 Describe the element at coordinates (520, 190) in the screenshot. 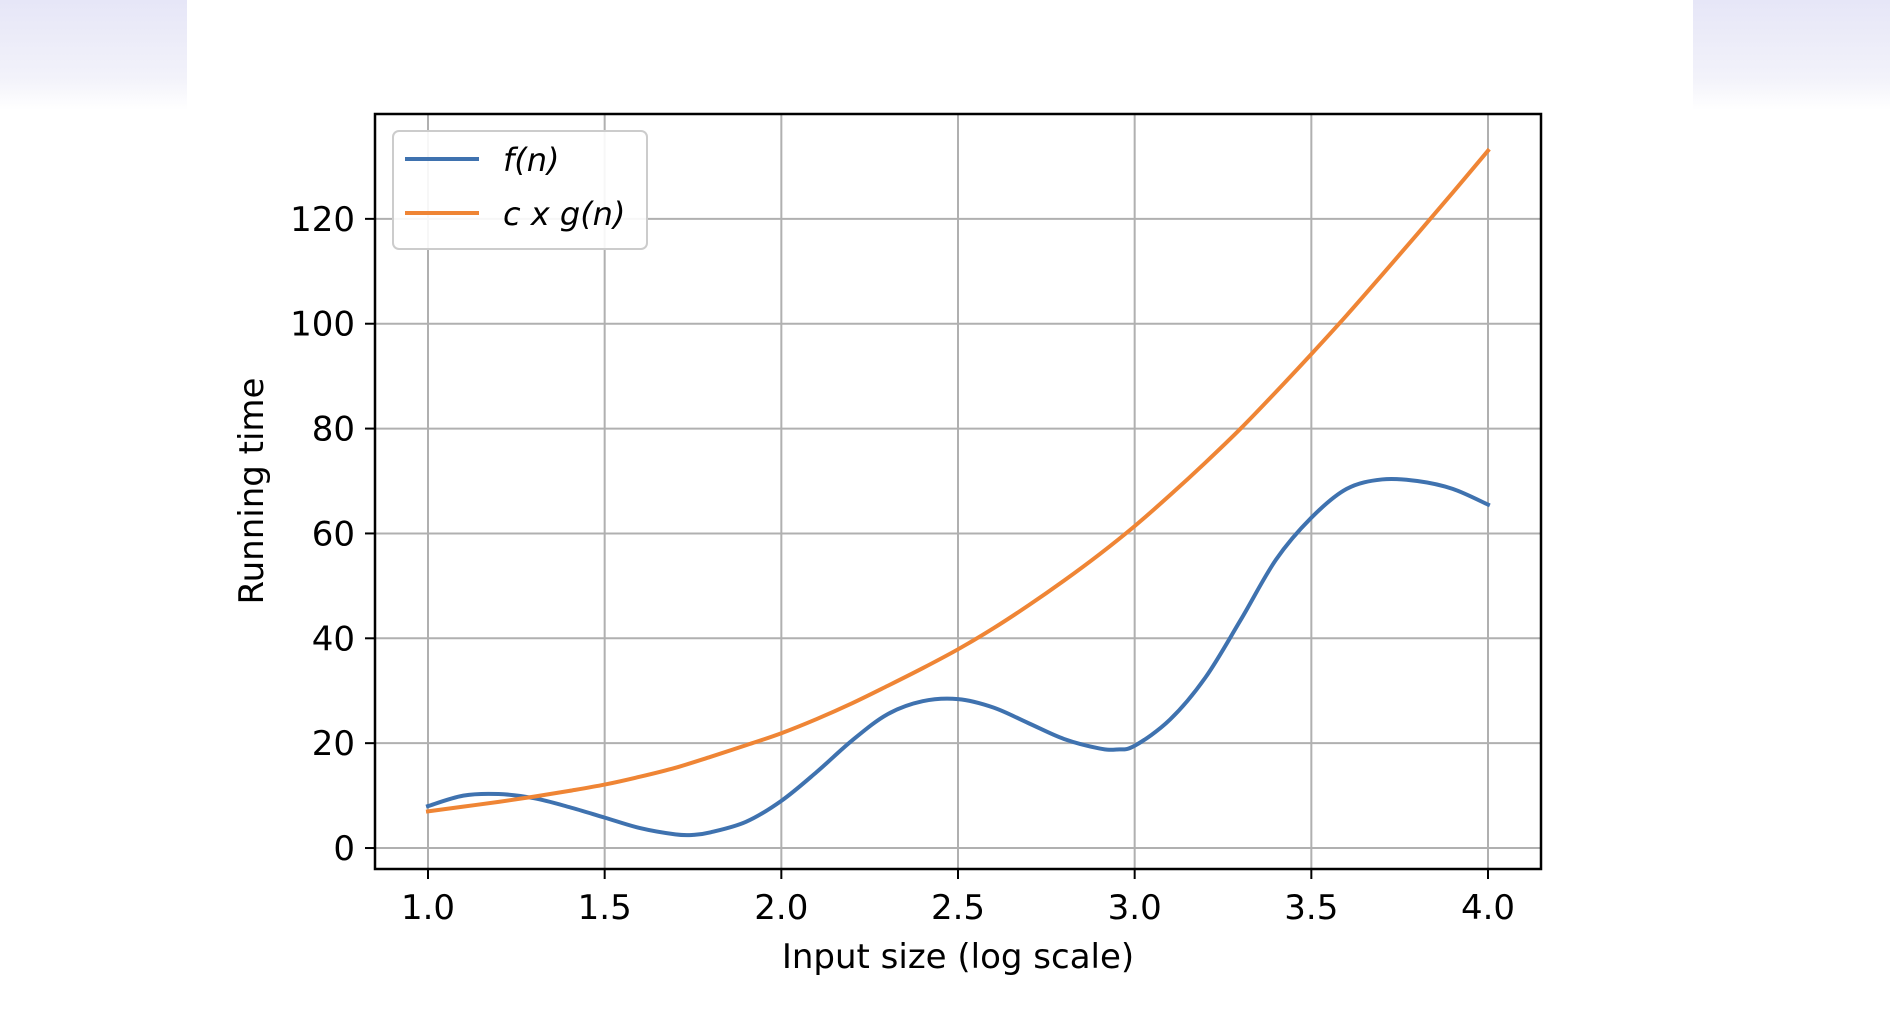

I see `legend: f(n) c x g(n)` at that location.